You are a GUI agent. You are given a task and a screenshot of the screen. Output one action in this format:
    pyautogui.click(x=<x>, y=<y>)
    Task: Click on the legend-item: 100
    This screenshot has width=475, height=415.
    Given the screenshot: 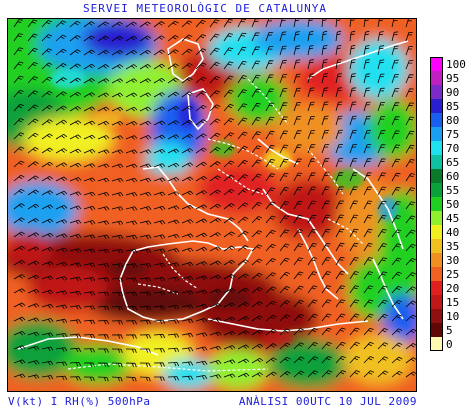 What is the action you would take?
    pyautogui.click(x=452, y=64)
    